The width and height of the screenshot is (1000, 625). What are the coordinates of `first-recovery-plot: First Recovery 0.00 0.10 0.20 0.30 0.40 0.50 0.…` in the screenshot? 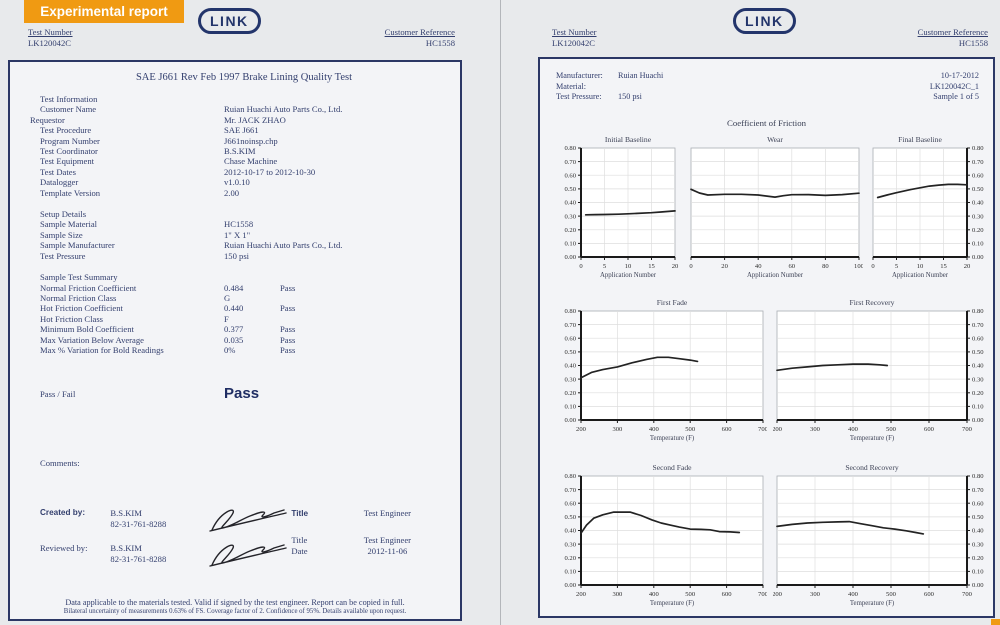 It's located at (878, 370).